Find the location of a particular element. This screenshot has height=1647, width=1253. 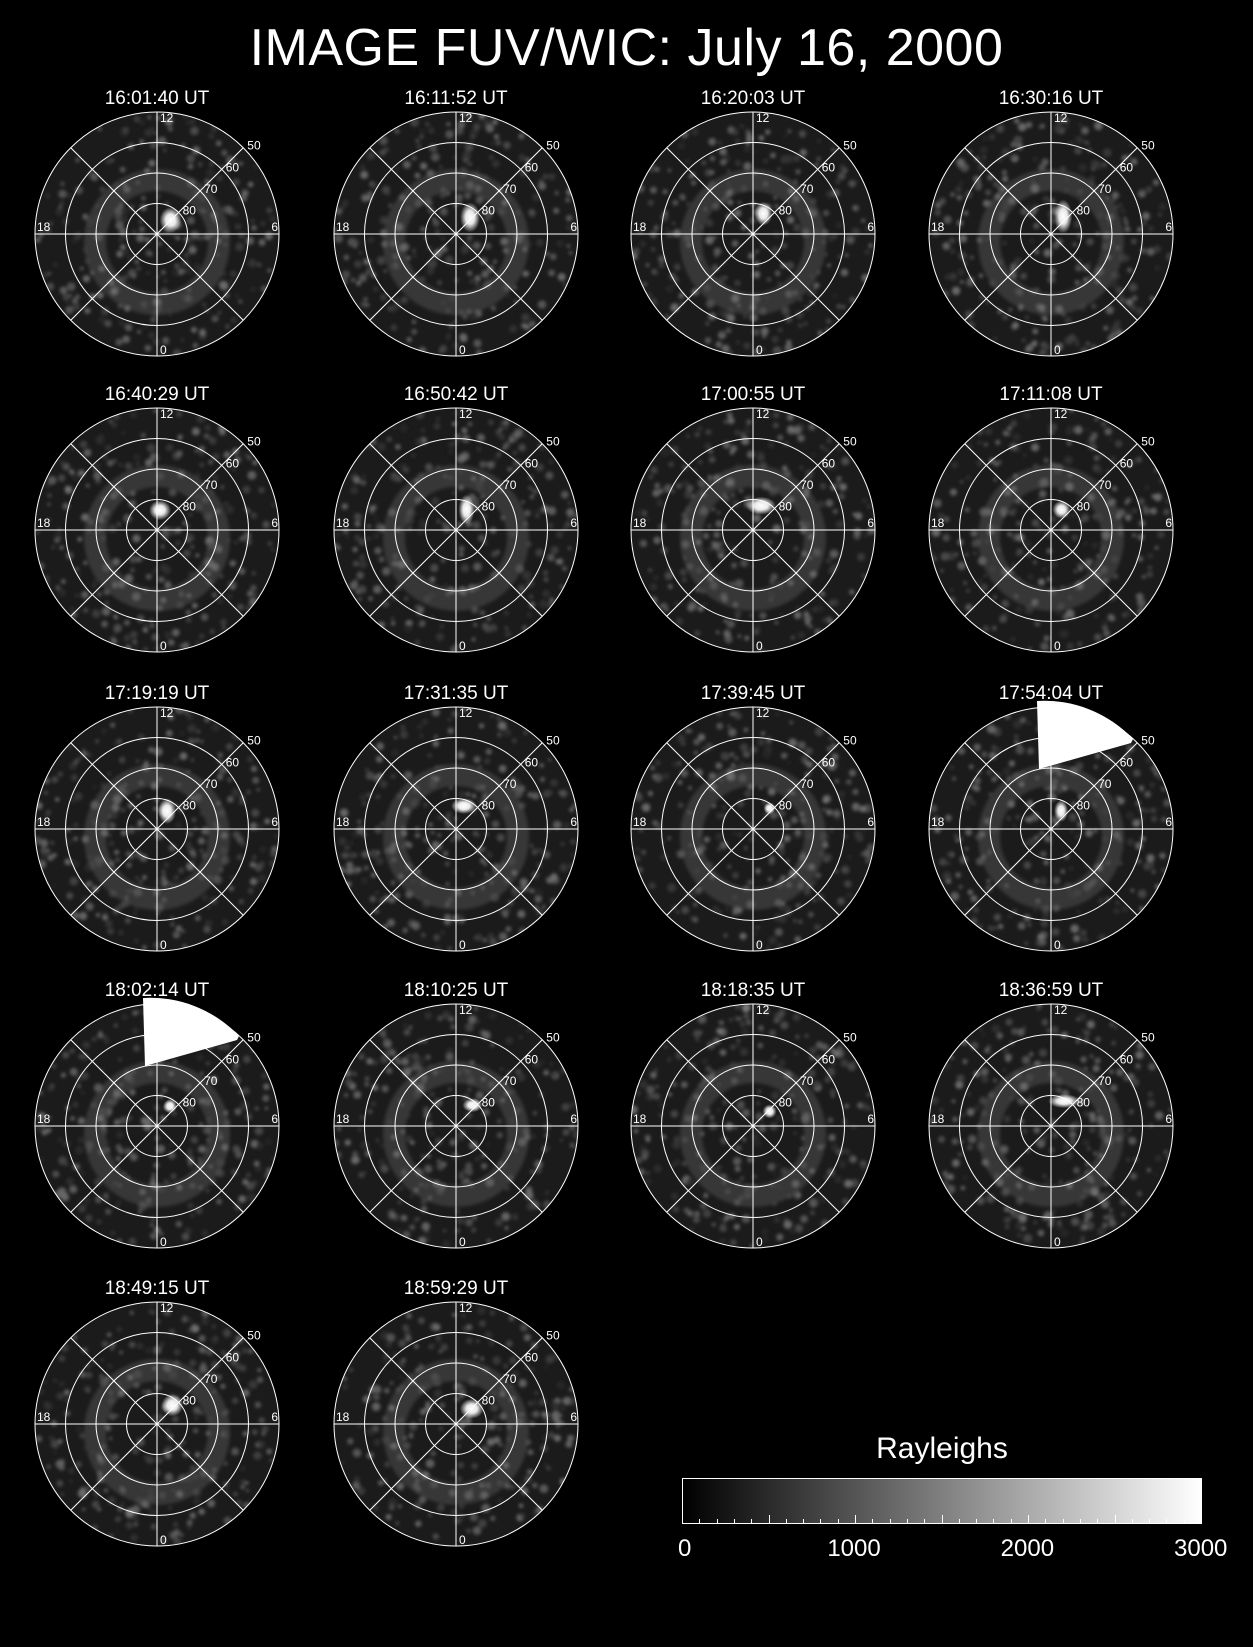

panel-timestamp: 16:20:03 UT is located at coordinates (753, 98).